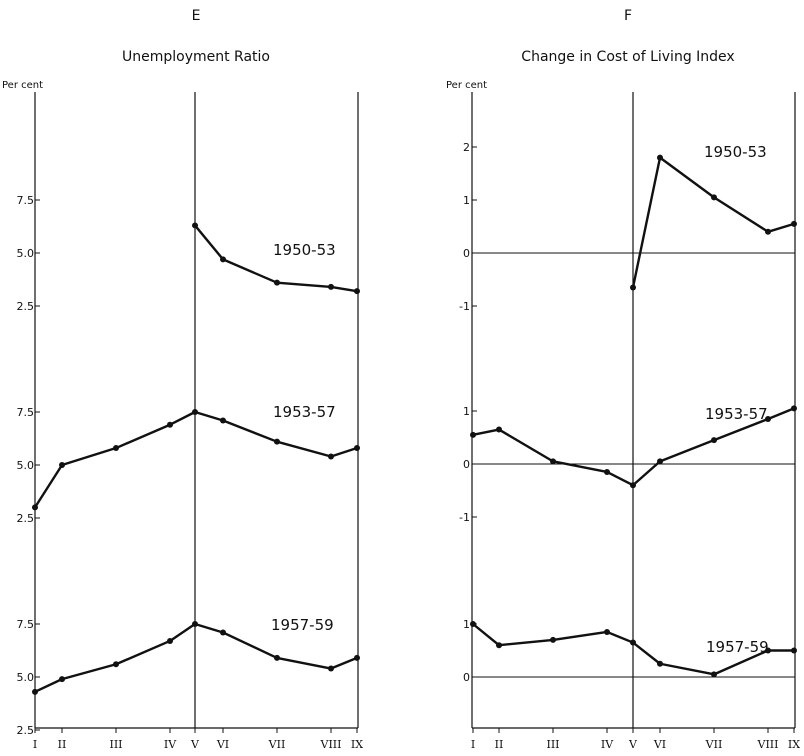 Image resolution: width=804 pixels, height=756 pixels. What do you see at coordinates (633, 744) in the screenshot?
I see `x-tick-label-f: V` at bounding box center [633, 744].